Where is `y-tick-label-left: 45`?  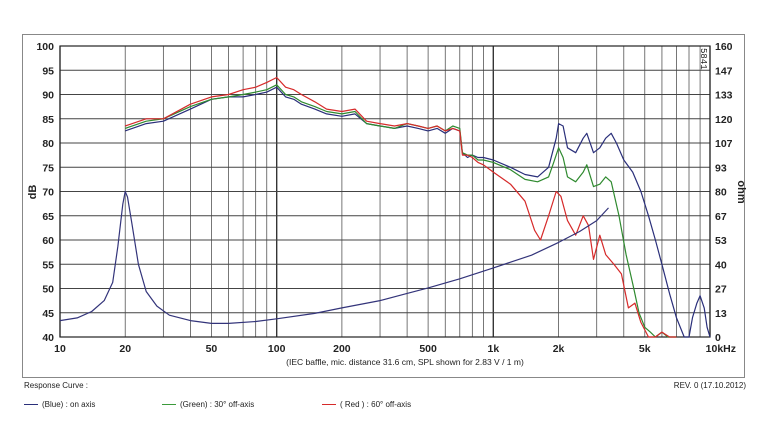 y-tick-label-left: 45 is located at coordinates (48, 314).